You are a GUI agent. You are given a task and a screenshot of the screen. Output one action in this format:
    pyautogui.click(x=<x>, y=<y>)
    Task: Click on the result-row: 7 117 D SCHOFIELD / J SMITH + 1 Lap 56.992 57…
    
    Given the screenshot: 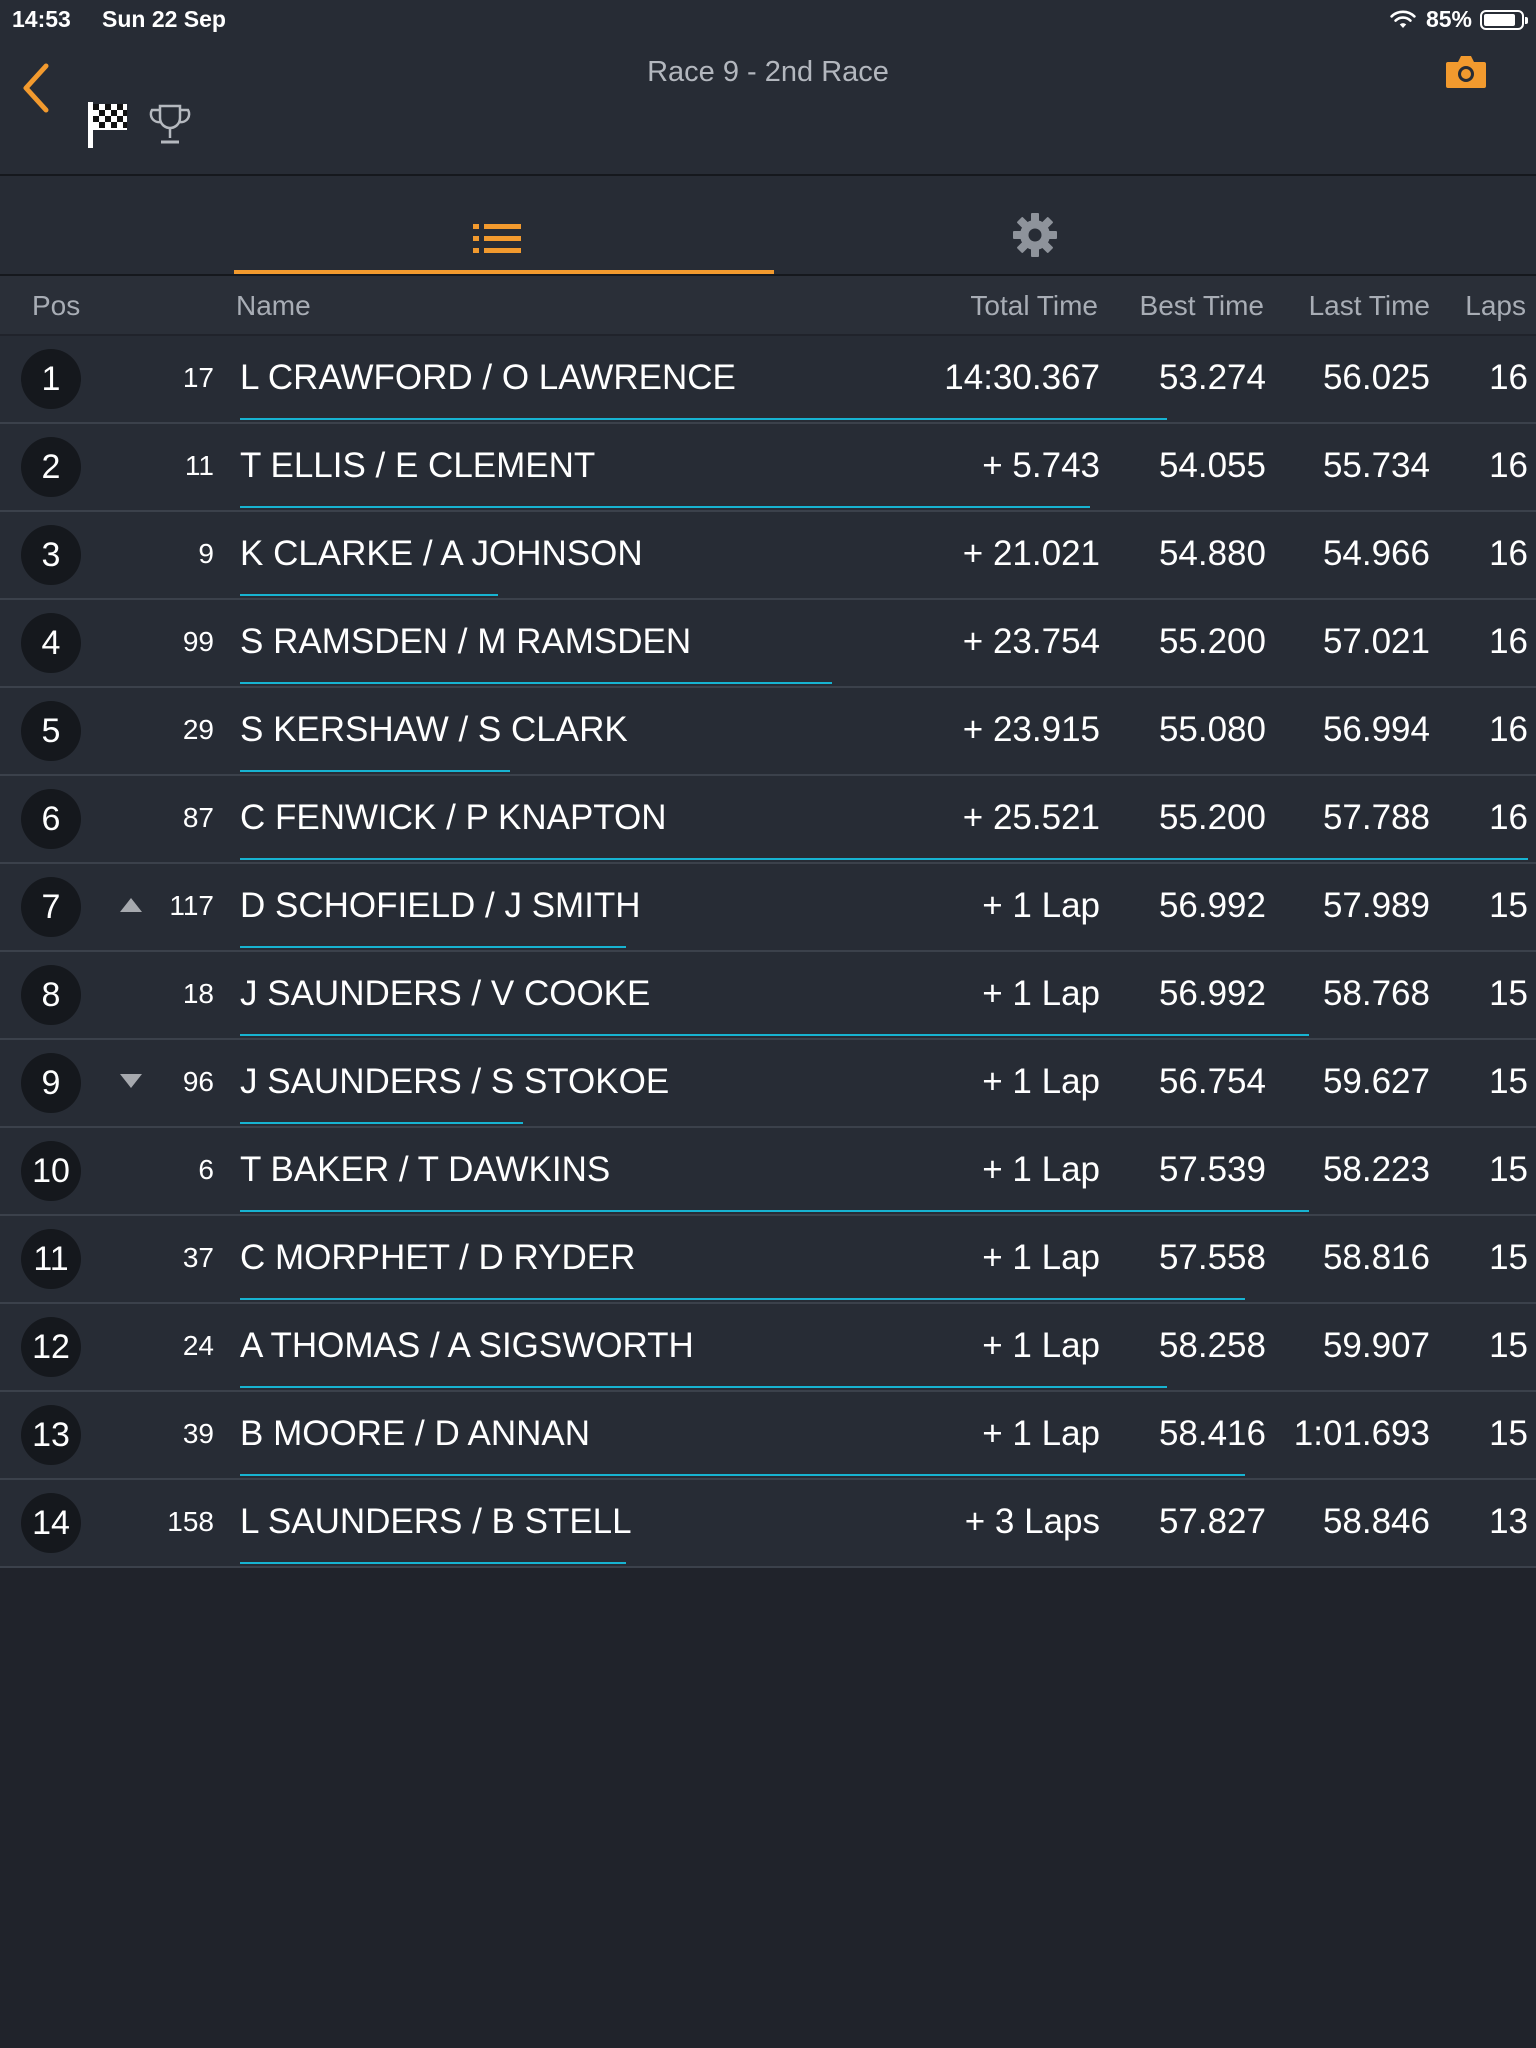 What is the action you would take?
    pyautogui.click(x=768, y=908)
    